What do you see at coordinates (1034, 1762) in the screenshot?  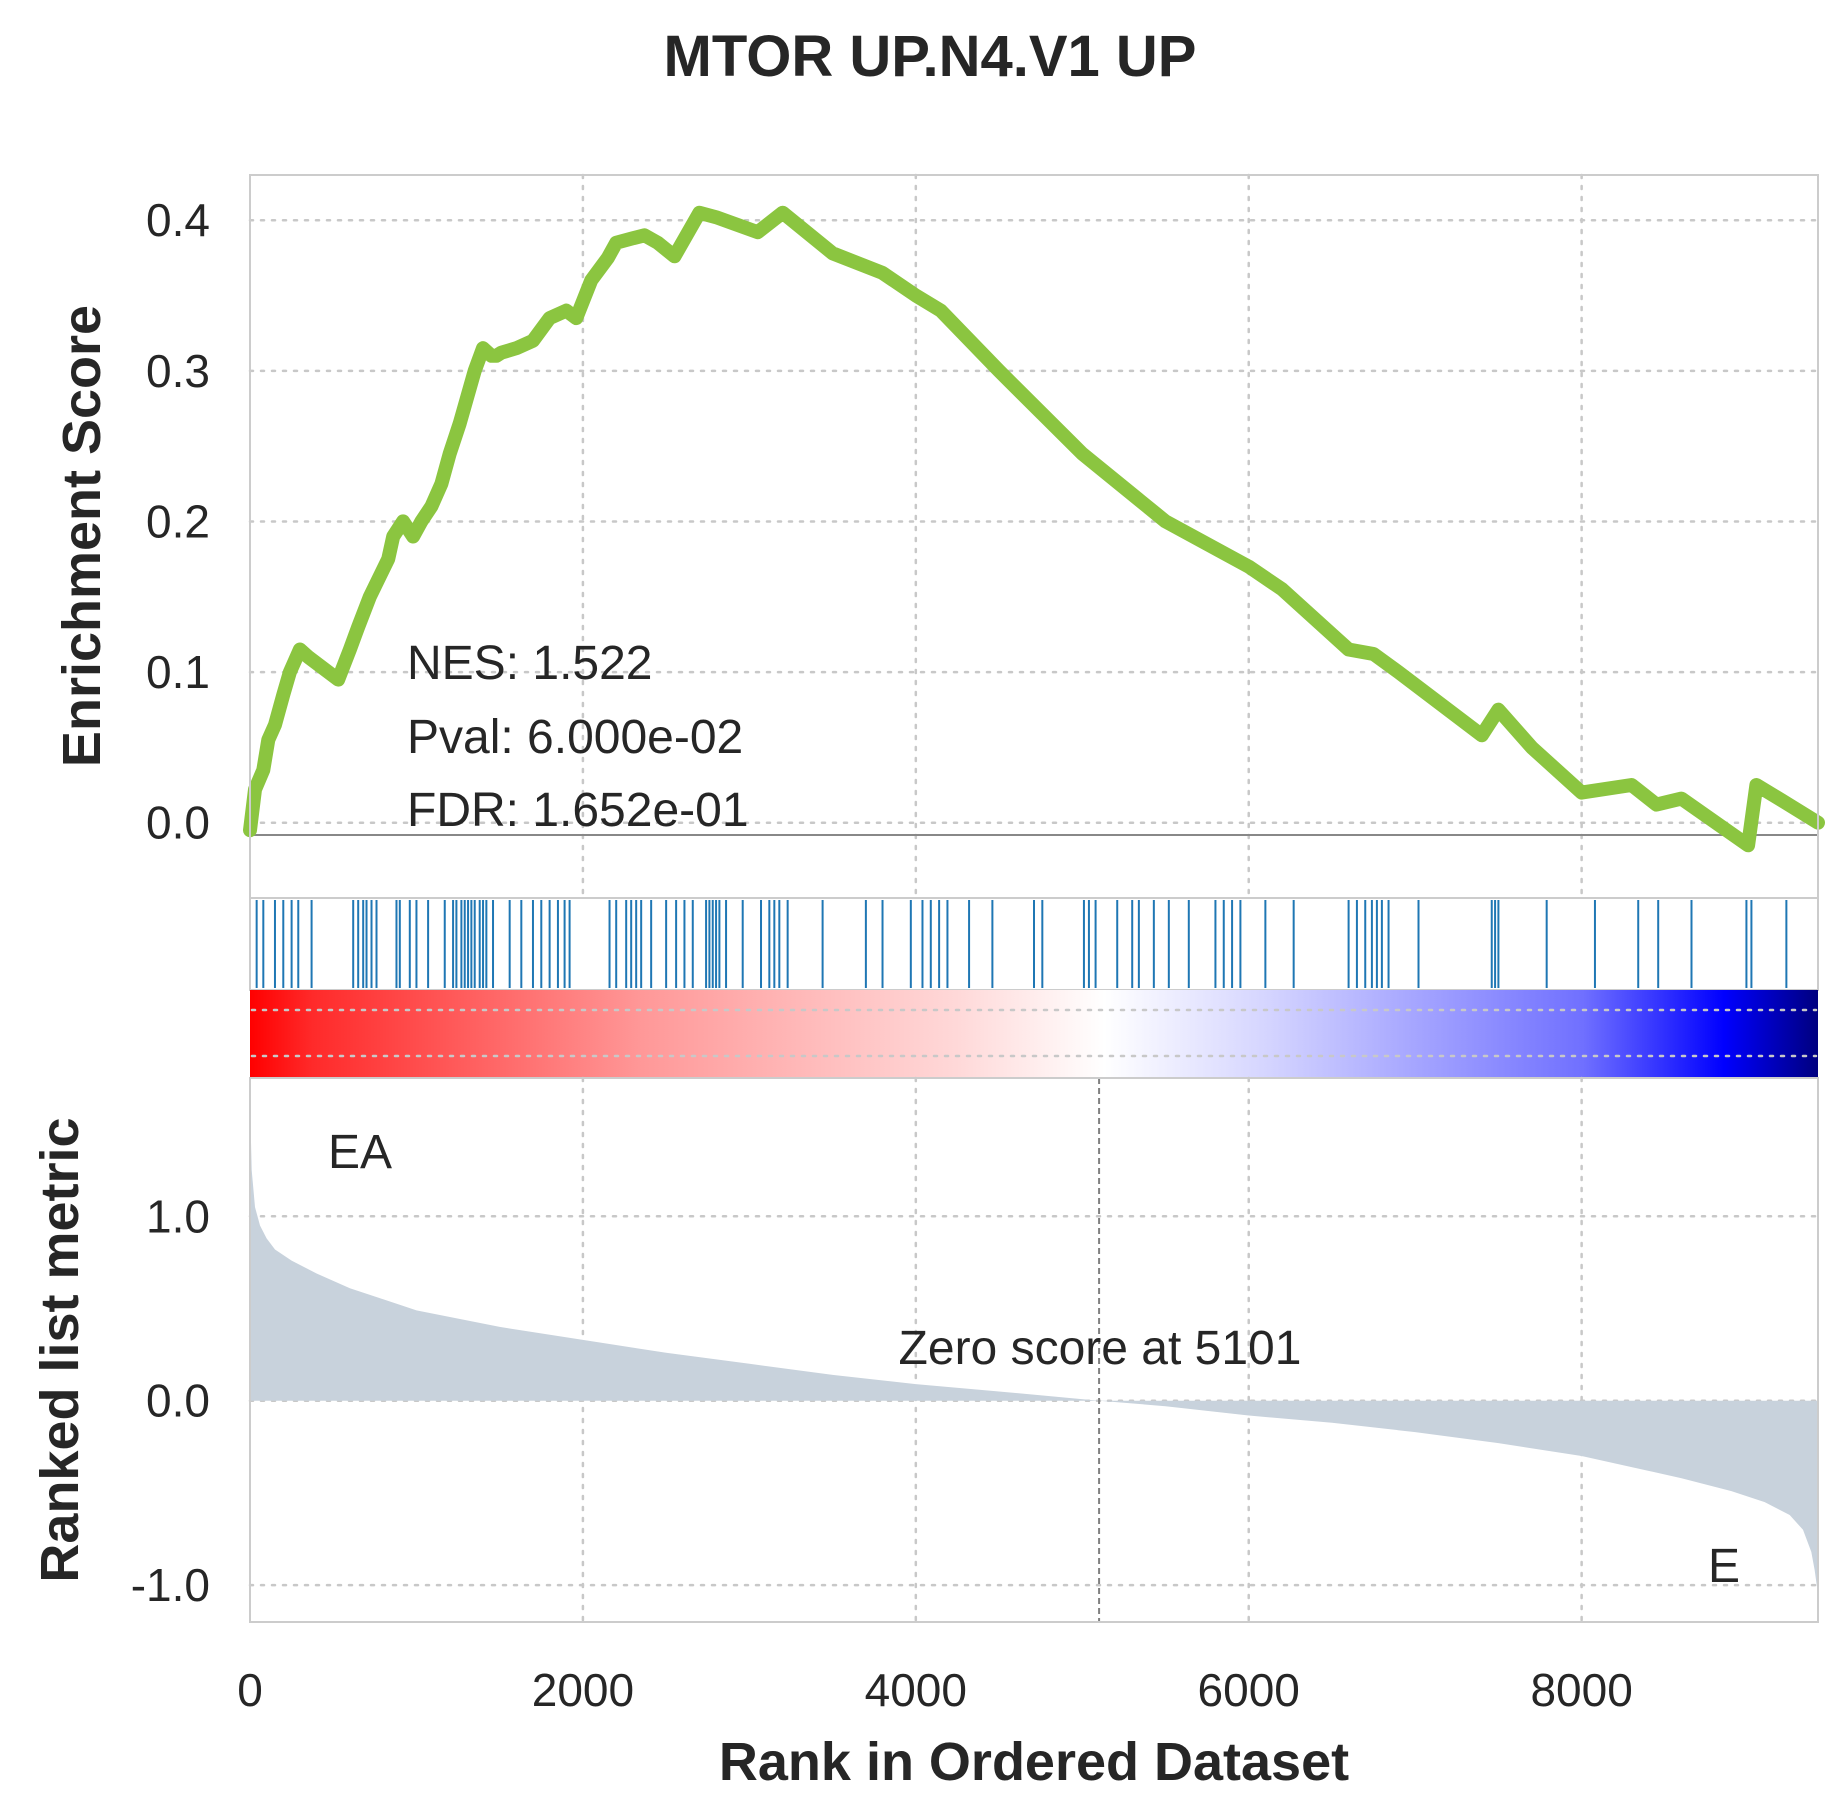 I see `x-axis-label: Rank in Ordered Dataset` at bounding box center [1034, 1762].